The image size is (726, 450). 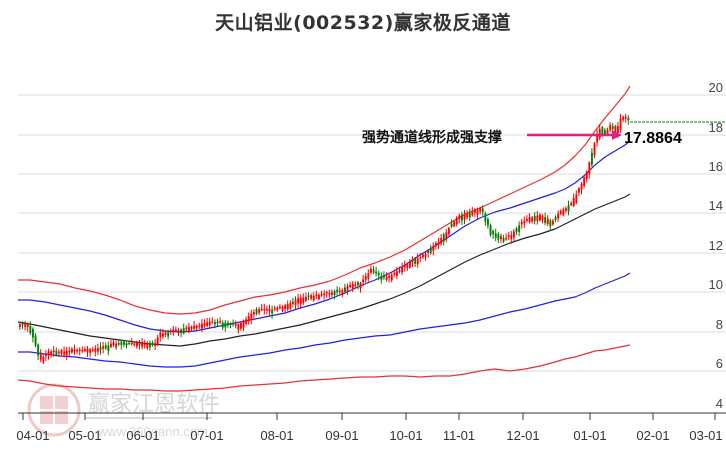 I want to click on chart-title: 天山铝业(002532)赢家极反通道, so click(x=363, y=23).